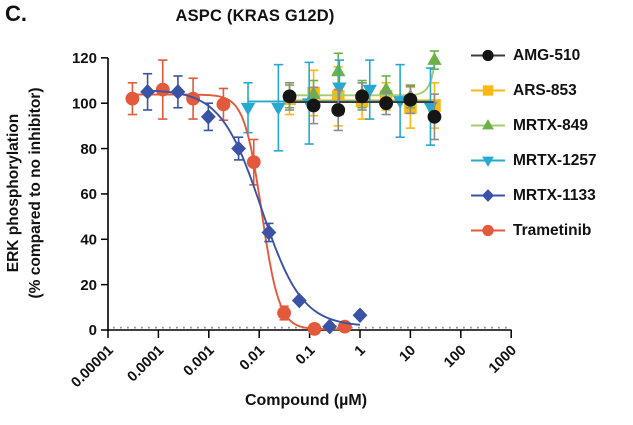 This screenshot has width=633, height=425. What do you see at coordinates (547, 55) in the screenshot?
I see `legend-label: AMG-510` at bounding box center [547, 55].